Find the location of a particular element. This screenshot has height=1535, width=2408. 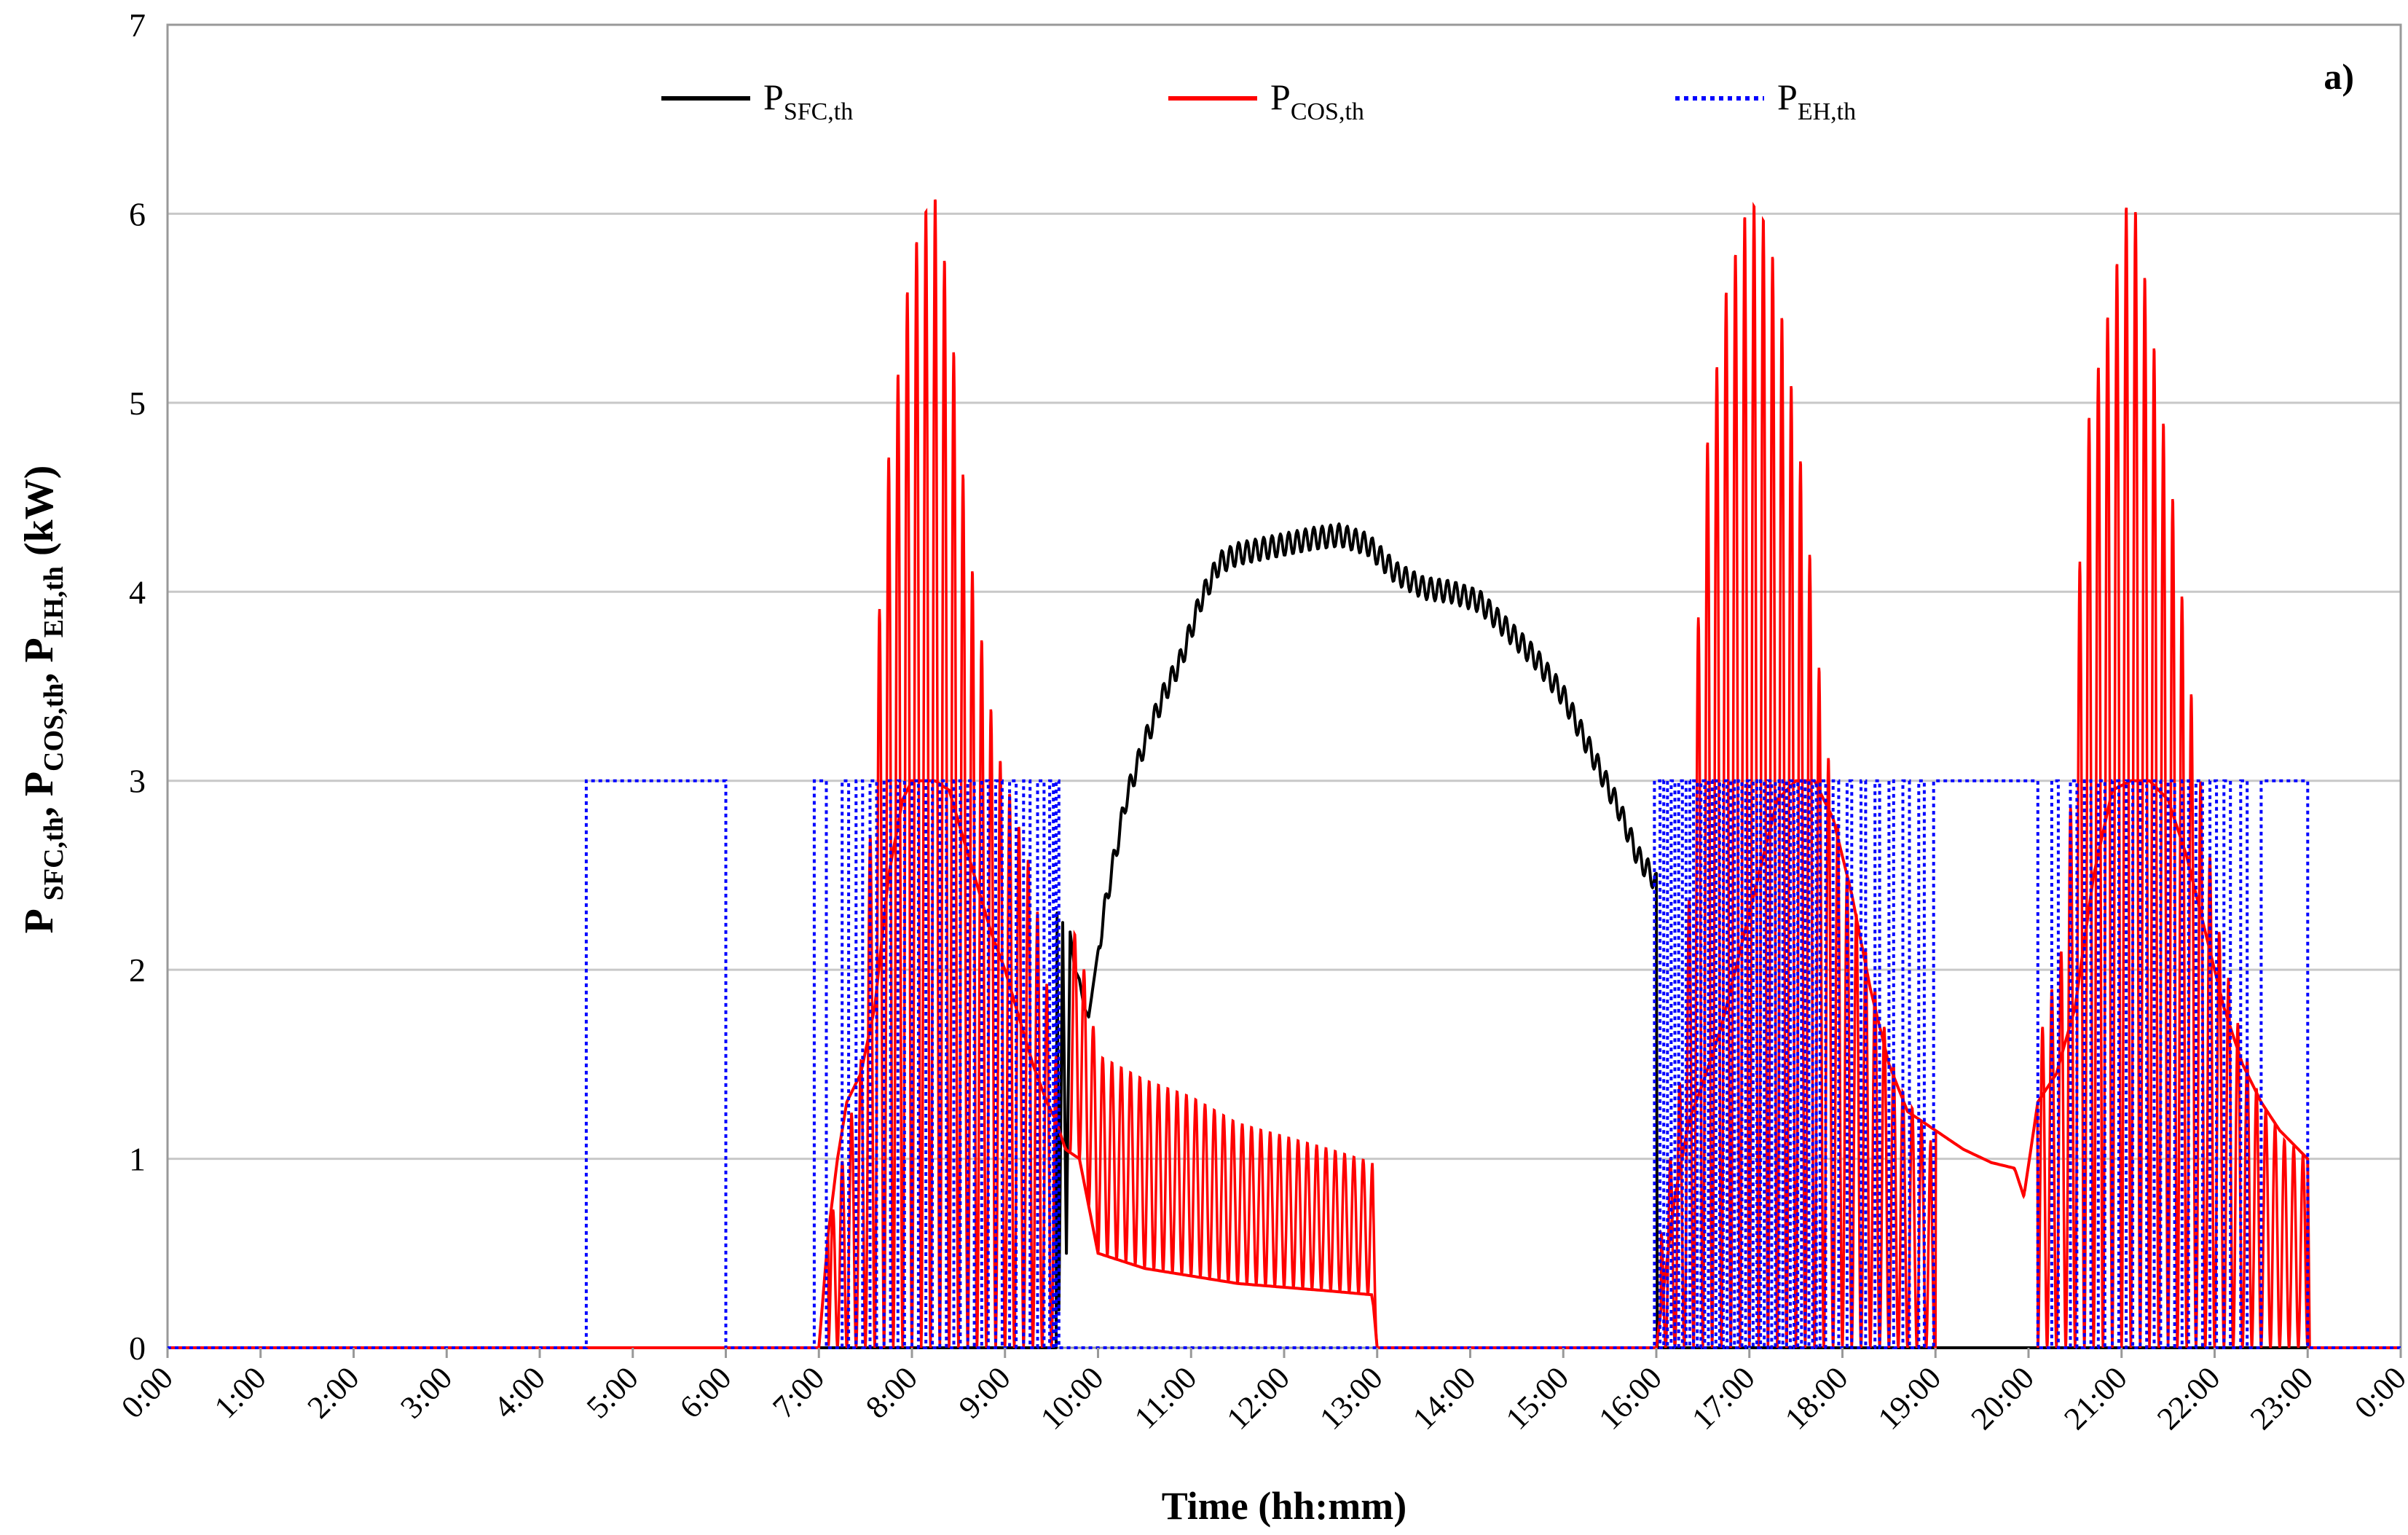

y-axis-title-sub-1: COS,th is located at coordinates (54, 727).